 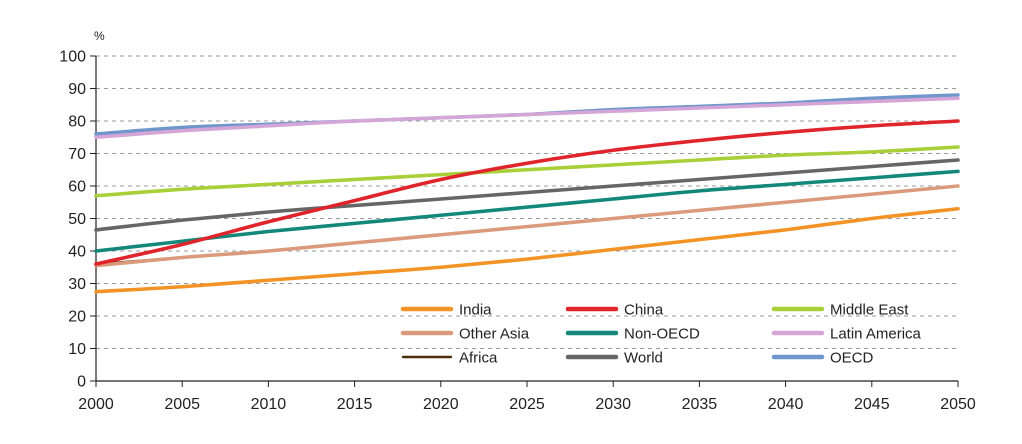 I want to click on x-tick-label: 2015, so click(x=355, y=404).